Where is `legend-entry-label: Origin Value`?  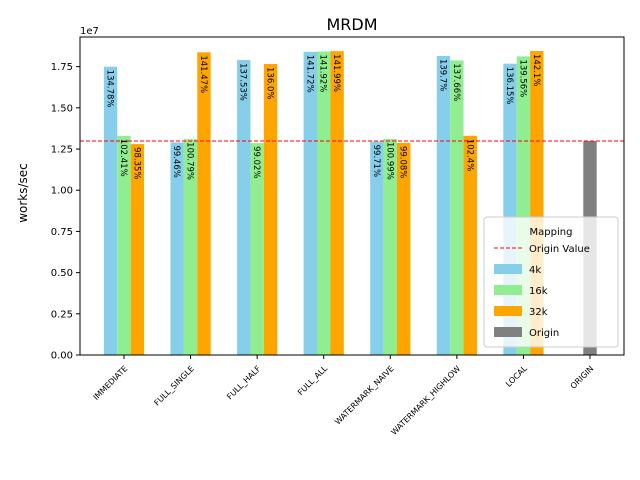 legend-entry-label: Origin Value is located at coordinates (559, 249).